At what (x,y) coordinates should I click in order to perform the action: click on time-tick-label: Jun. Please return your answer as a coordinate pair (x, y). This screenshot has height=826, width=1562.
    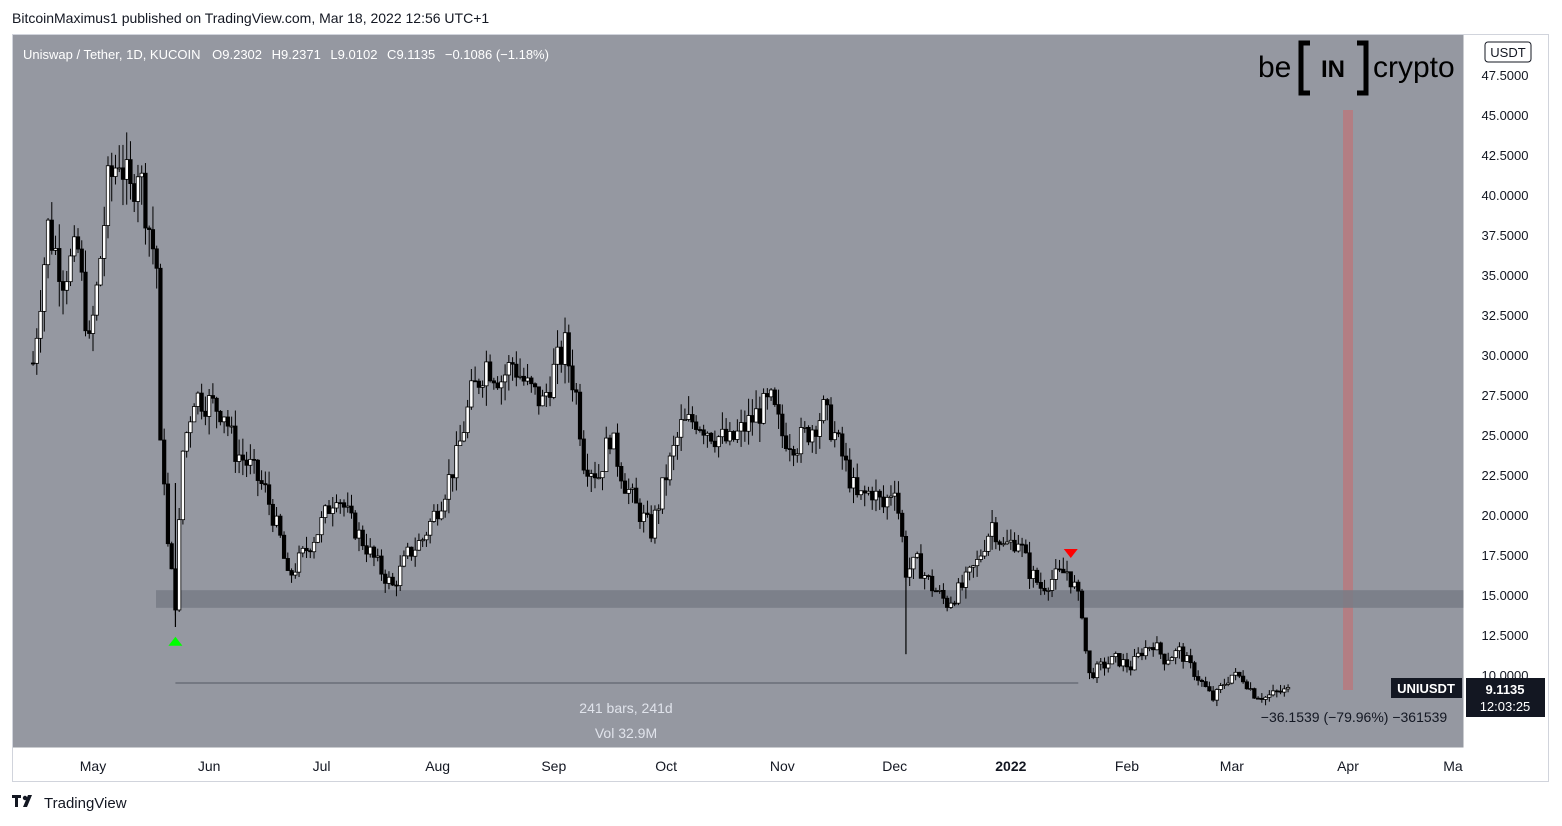
    Looking at the image, I should click on (209, 766).